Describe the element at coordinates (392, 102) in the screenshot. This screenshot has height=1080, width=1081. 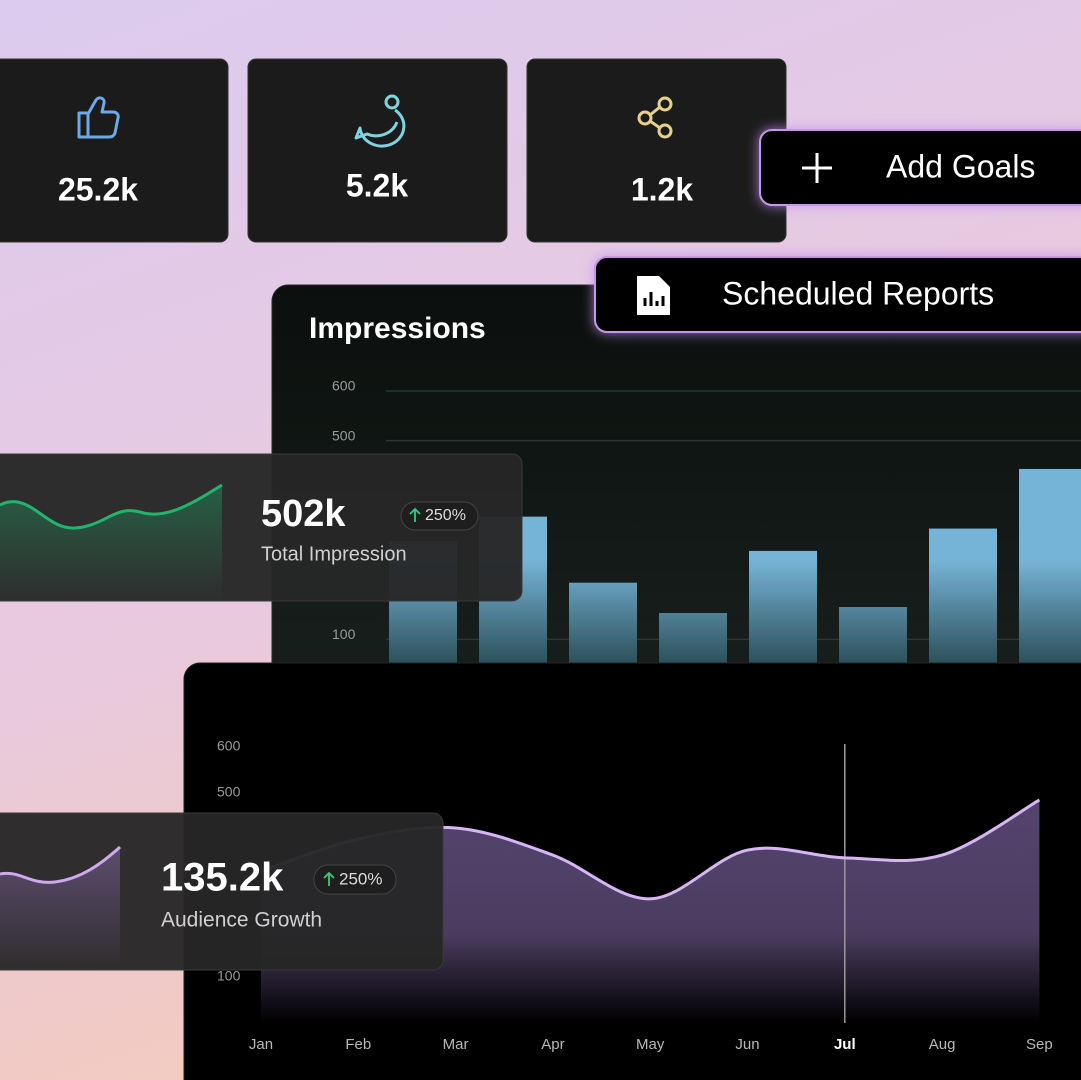
I see `comment-dot` at that location.